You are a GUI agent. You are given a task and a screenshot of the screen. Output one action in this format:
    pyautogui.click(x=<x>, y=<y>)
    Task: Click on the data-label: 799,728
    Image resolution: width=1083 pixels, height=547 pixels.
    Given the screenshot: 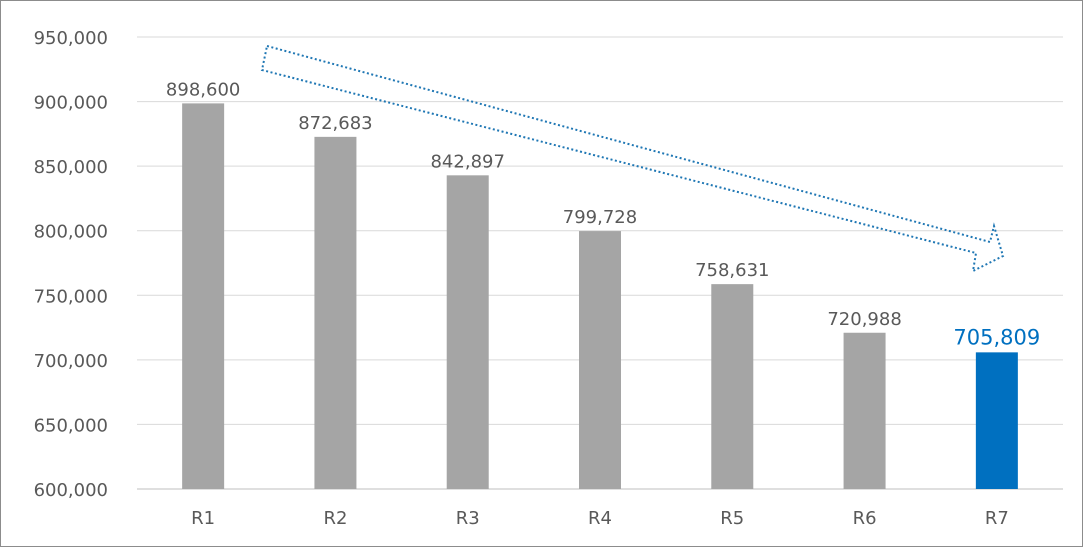 What is the action you would take?
    pyautogui.click(x=600, y=217)
    